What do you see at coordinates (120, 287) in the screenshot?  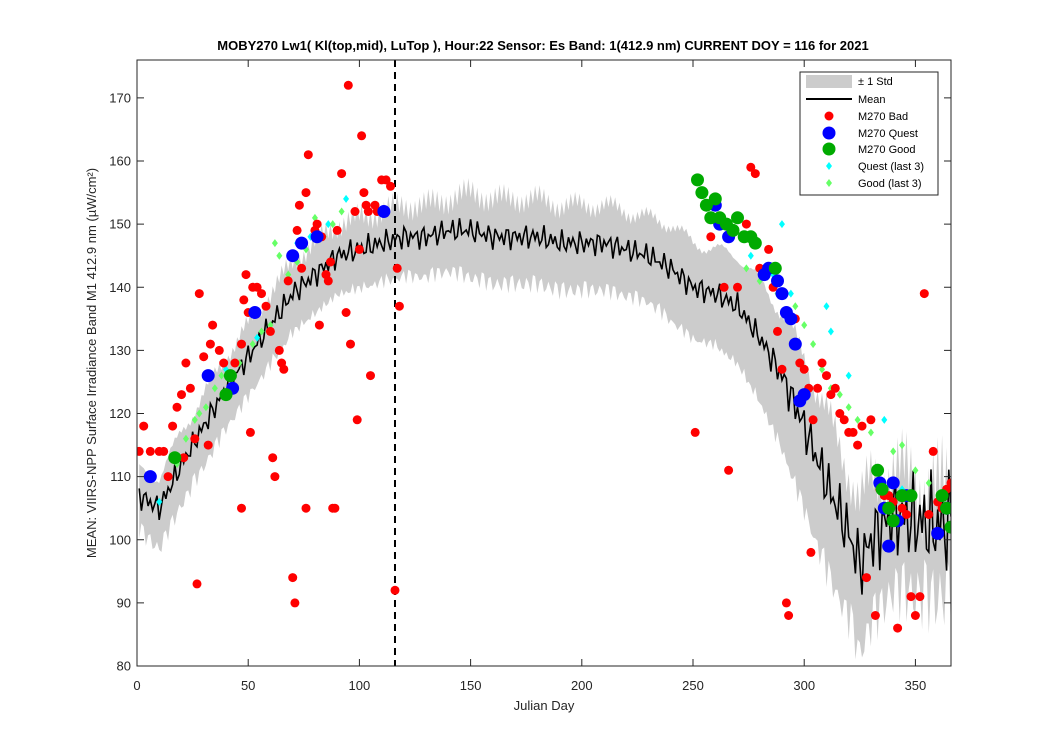 I see `y-tick-label: 140` at bounding box center [120, 287].